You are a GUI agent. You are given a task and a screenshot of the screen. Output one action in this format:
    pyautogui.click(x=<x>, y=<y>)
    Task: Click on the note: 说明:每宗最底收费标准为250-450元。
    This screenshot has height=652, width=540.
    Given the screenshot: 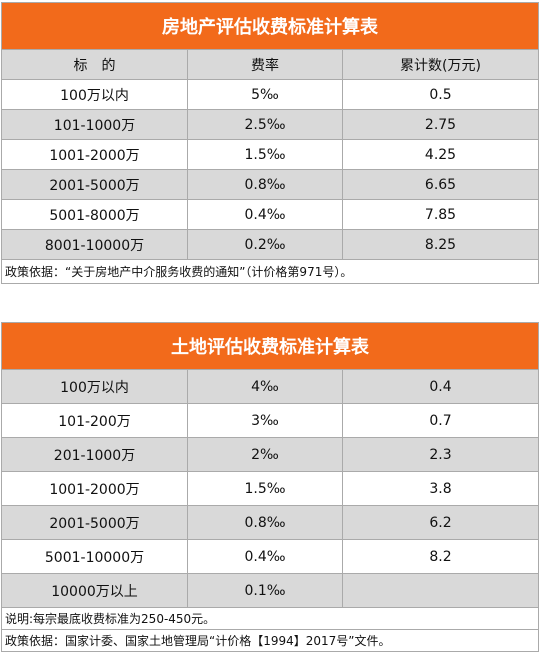 What is the action you would take?
    pyautogui.click(x=270, y=618)
    